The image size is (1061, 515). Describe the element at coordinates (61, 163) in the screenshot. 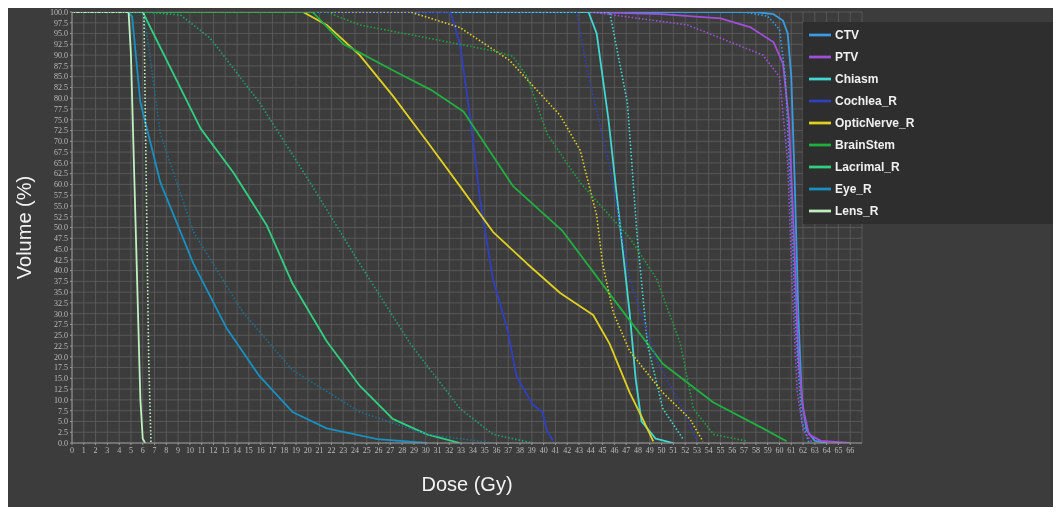

I see `y-tick-label: 65.0` at that location.